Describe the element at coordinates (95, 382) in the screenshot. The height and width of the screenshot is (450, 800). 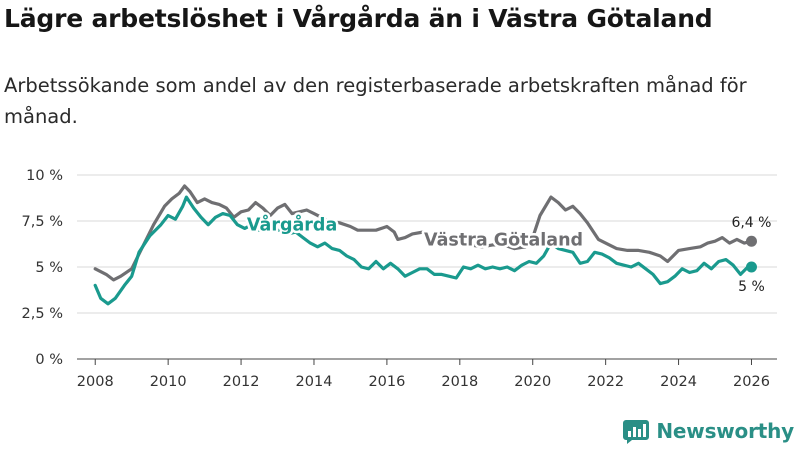
I see `x-tick-label: 2008` at that location.